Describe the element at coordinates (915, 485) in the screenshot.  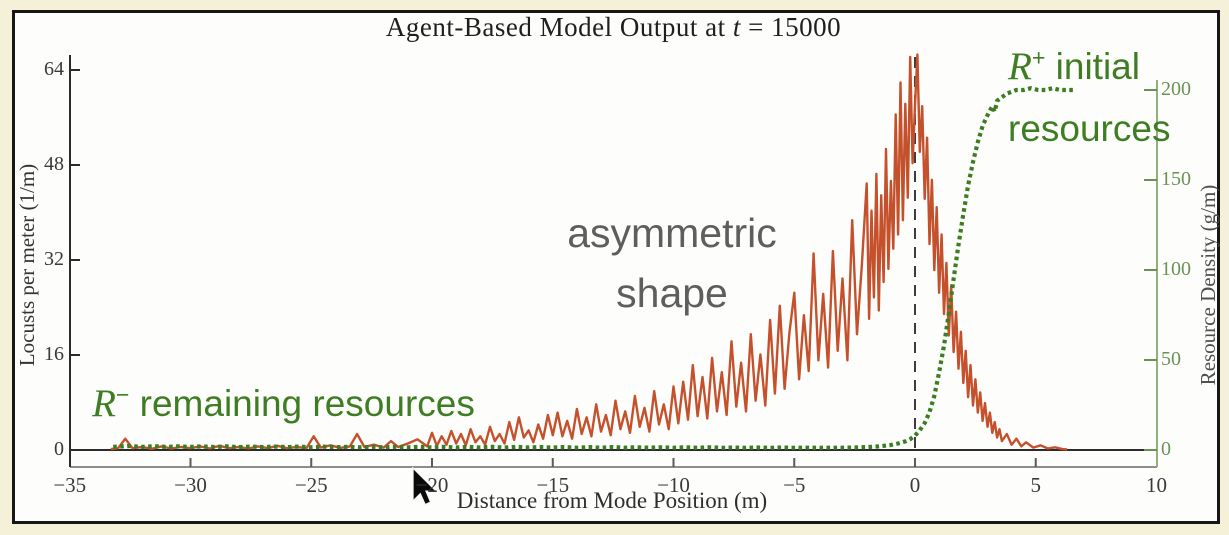
I see `x-tick-label: 0` at that location.